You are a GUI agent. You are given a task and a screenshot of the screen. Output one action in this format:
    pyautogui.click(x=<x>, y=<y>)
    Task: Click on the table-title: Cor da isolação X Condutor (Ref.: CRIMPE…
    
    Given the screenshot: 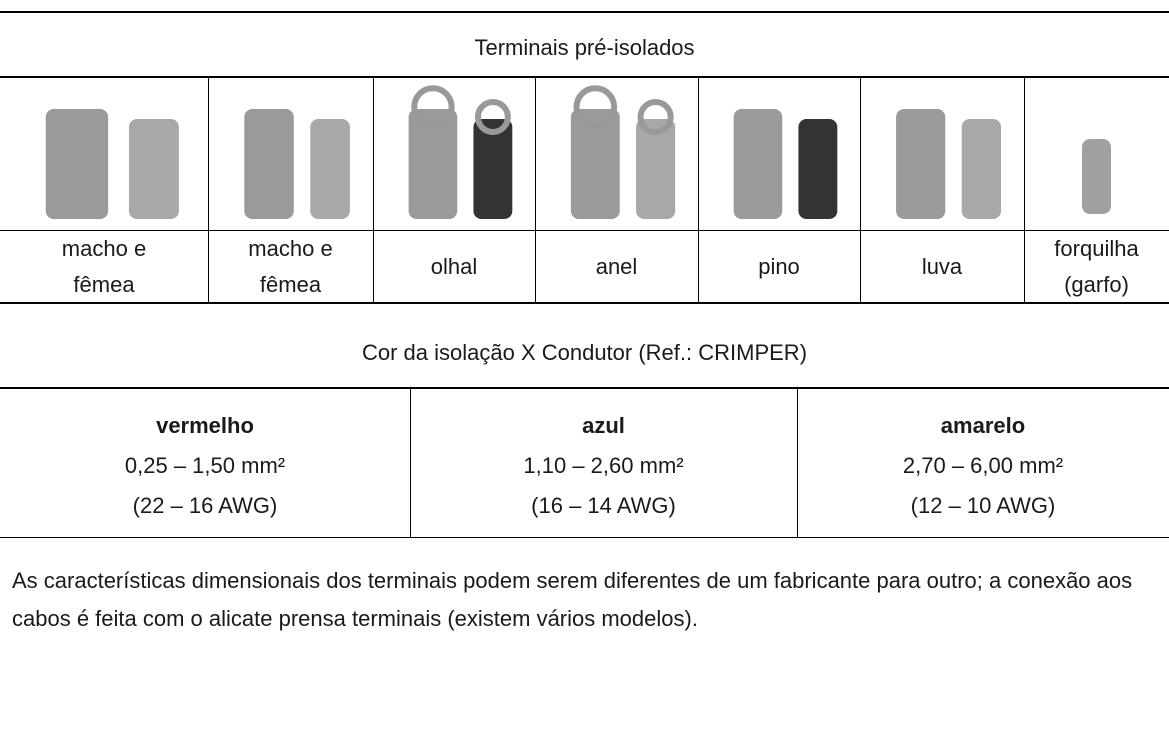 What is the action you would take?
    pyautogui.click(x=584, y=352)
    